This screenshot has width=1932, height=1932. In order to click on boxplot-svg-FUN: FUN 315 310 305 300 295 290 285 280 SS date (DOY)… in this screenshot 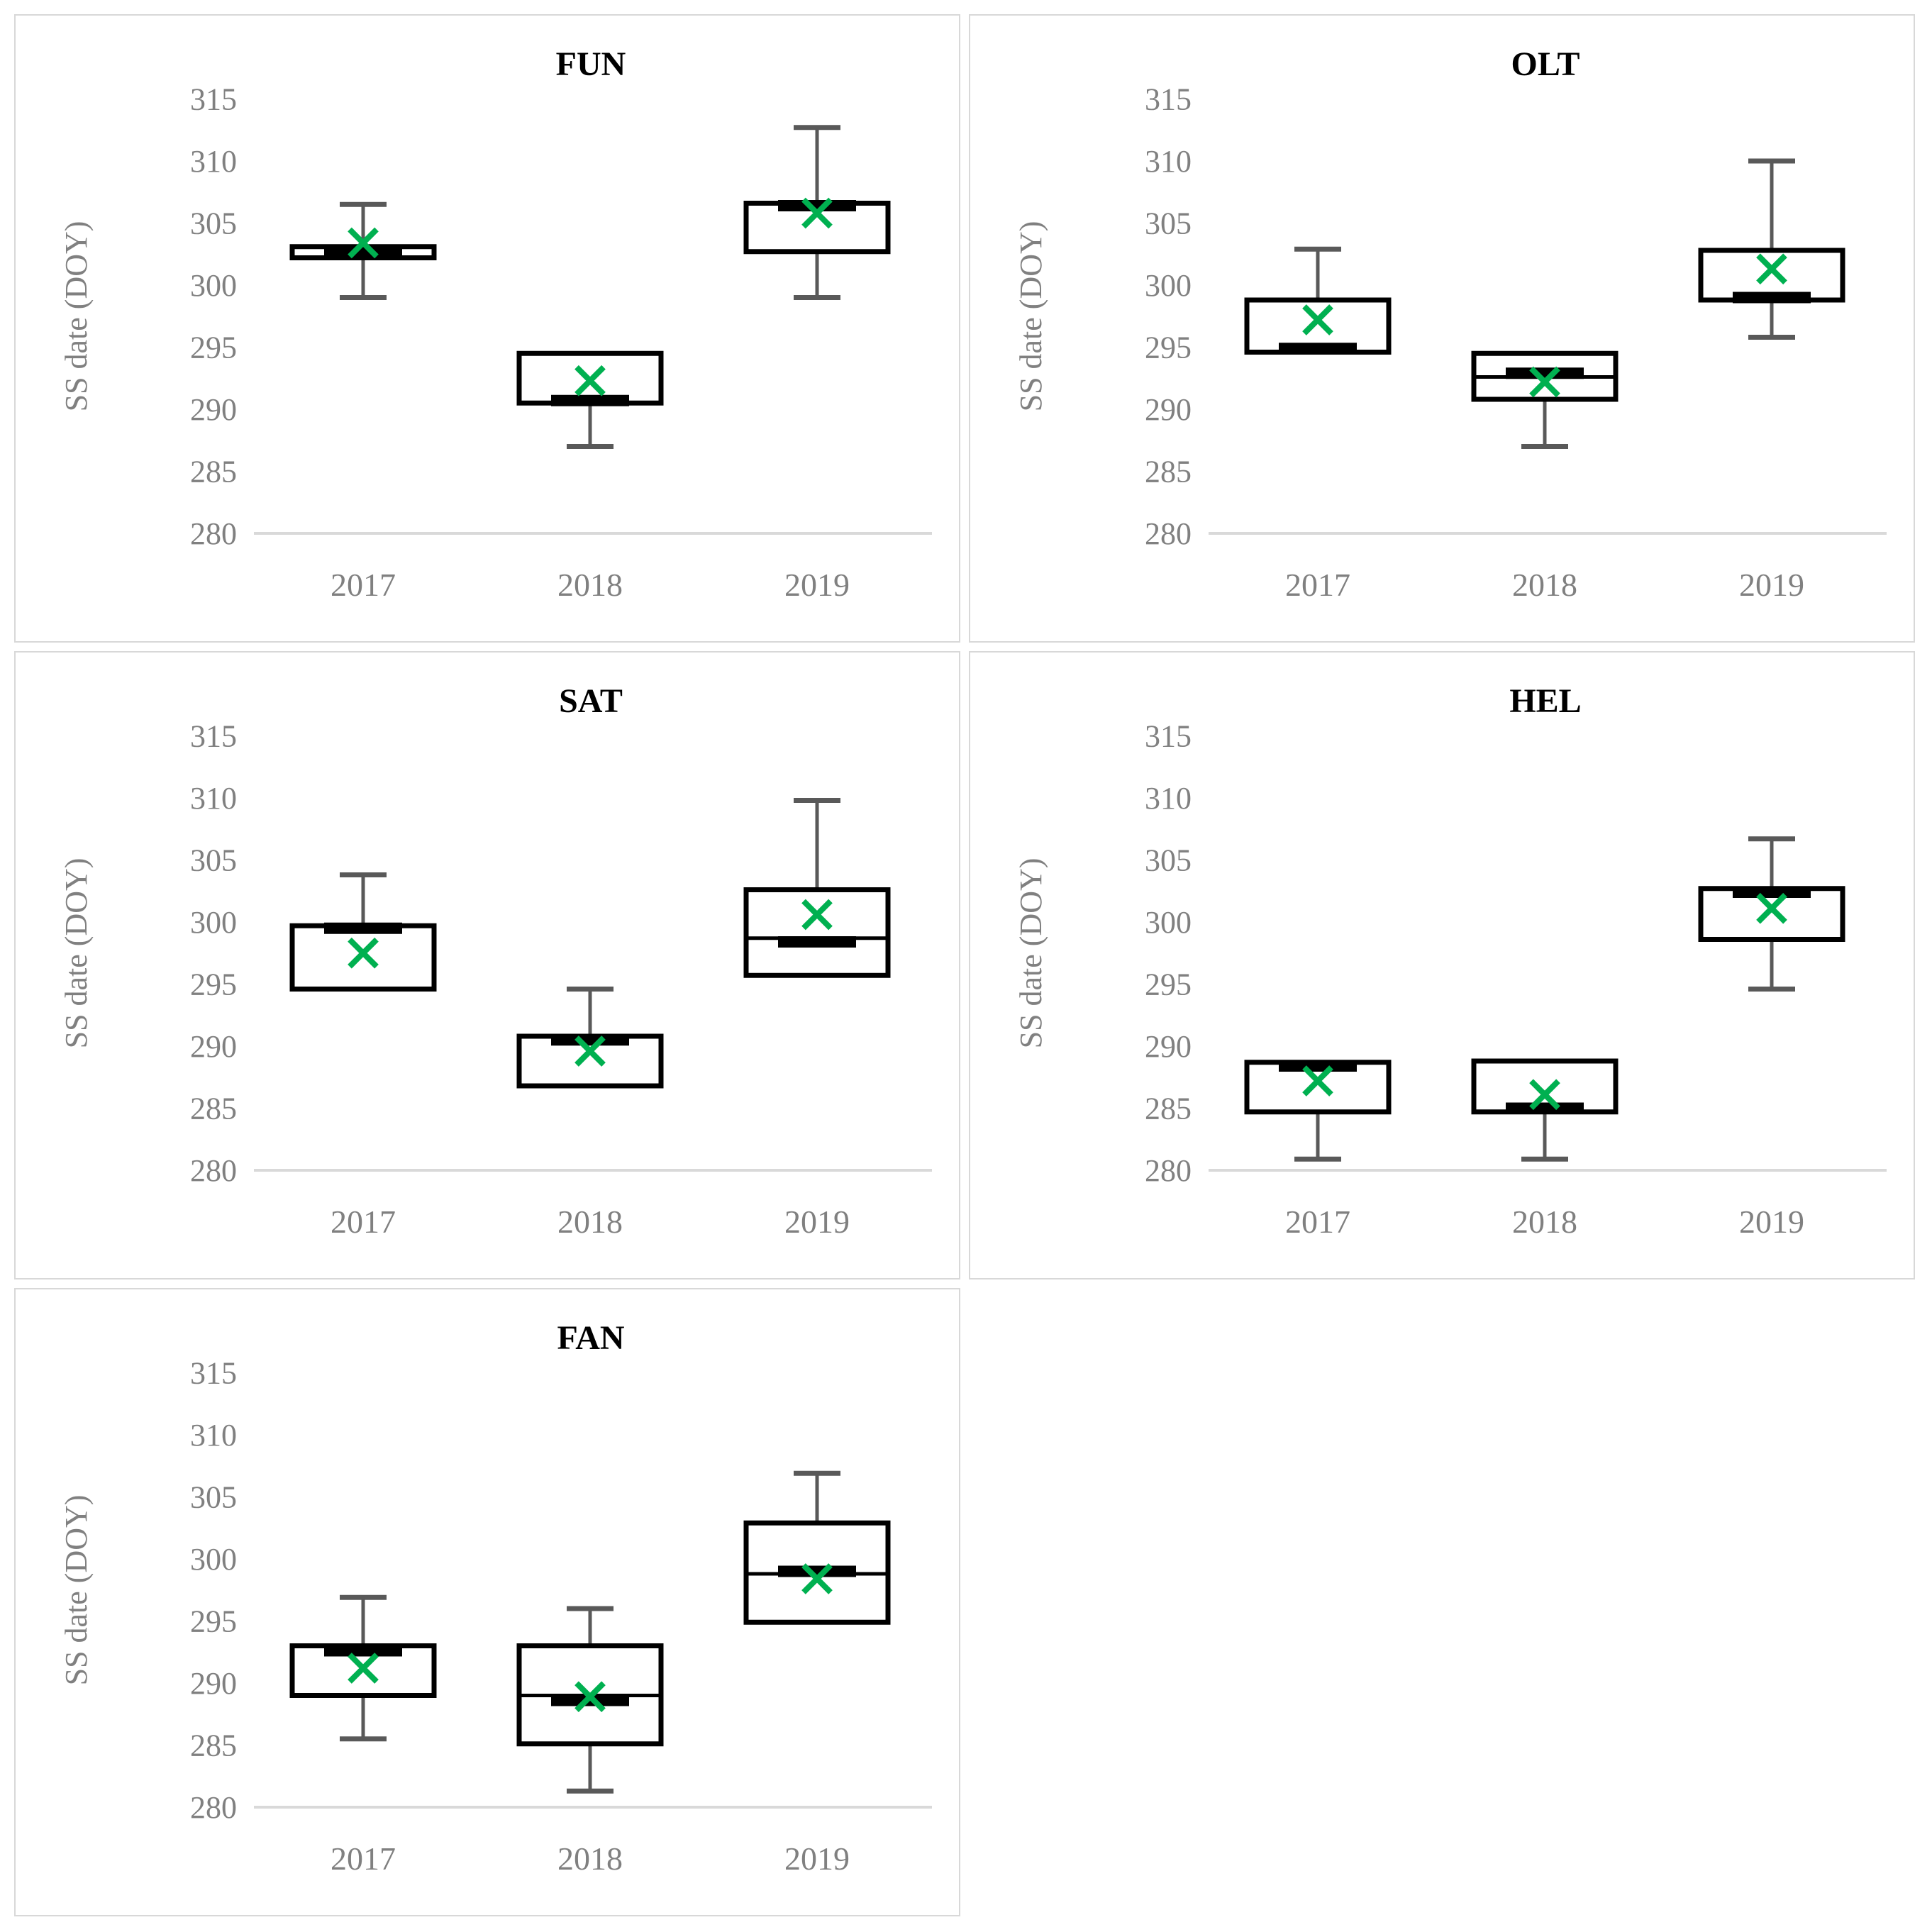, I will do `click(496, 324)`.